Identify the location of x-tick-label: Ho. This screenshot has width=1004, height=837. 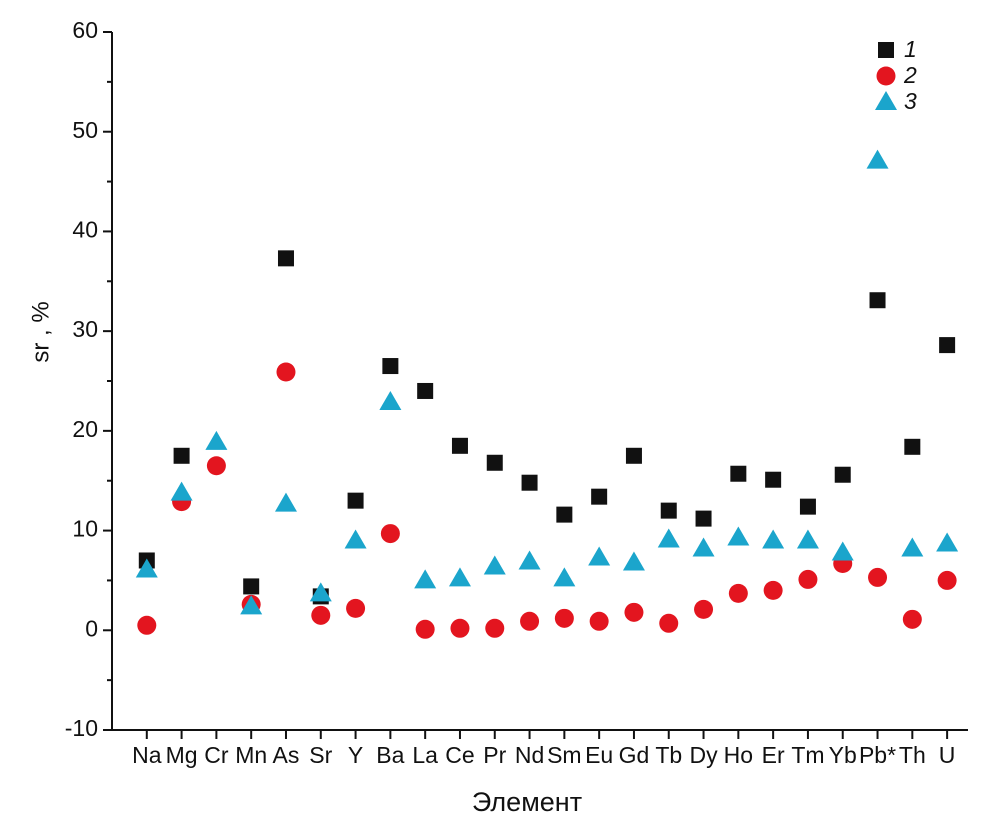
(738, 755).